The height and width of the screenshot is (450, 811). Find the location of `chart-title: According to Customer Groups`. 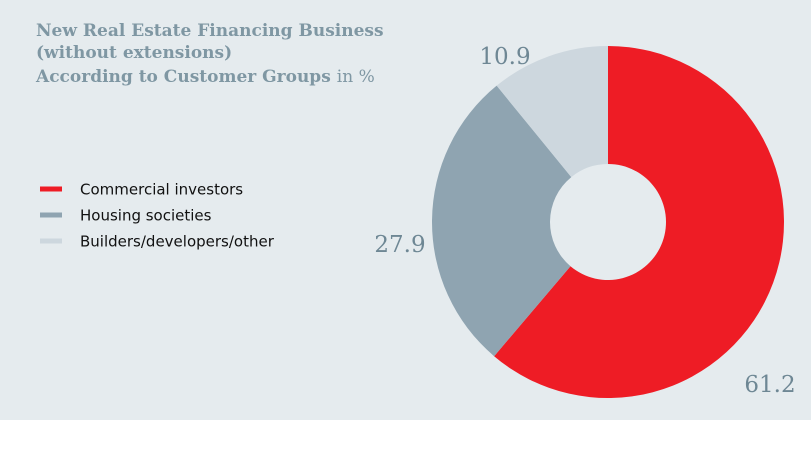

chart-title: According to Customer Groups is located at coordinates (183, 77).